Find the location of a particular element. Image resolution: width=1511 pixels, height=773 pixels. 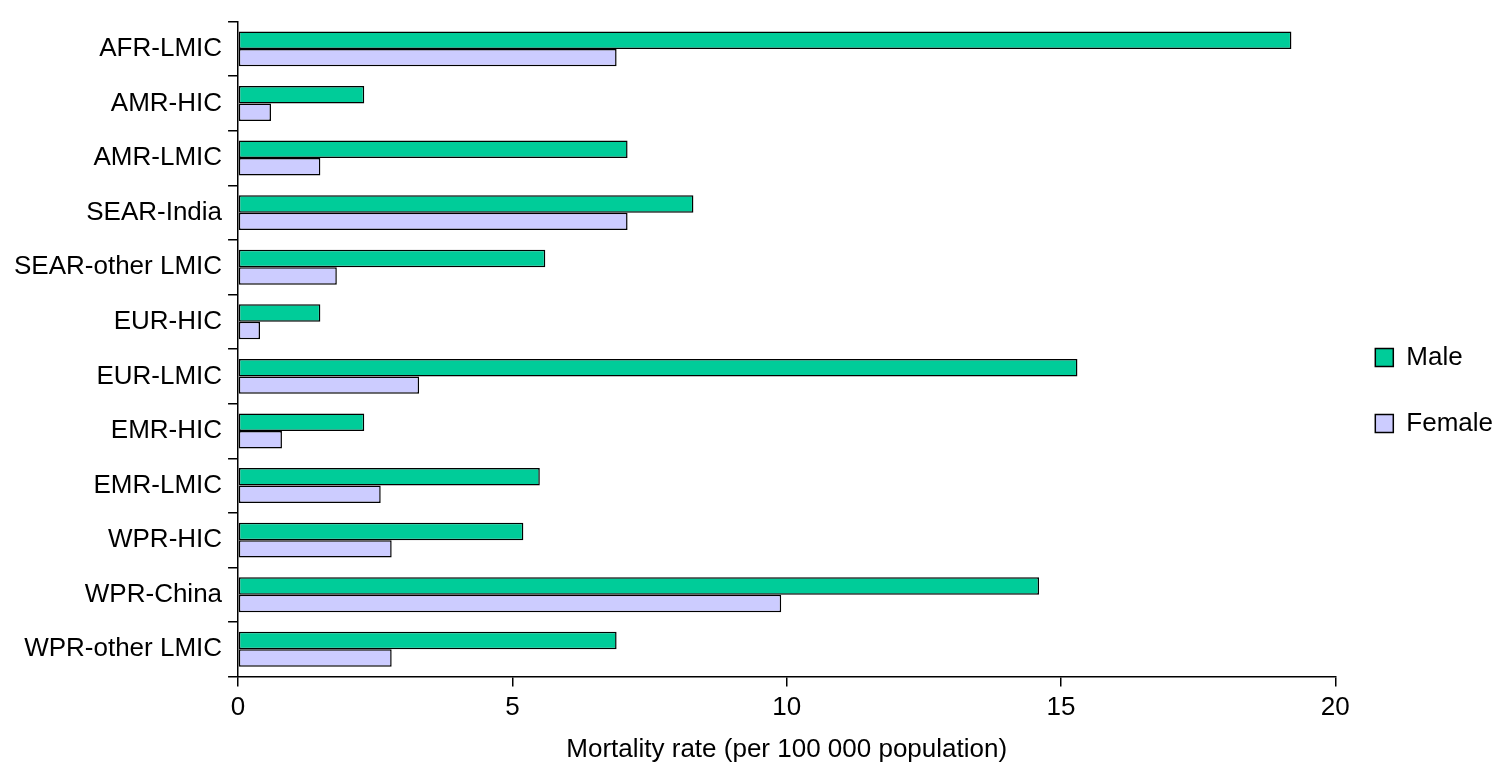

y-tick-label: WPR-China is located at coordinates (153, 592).